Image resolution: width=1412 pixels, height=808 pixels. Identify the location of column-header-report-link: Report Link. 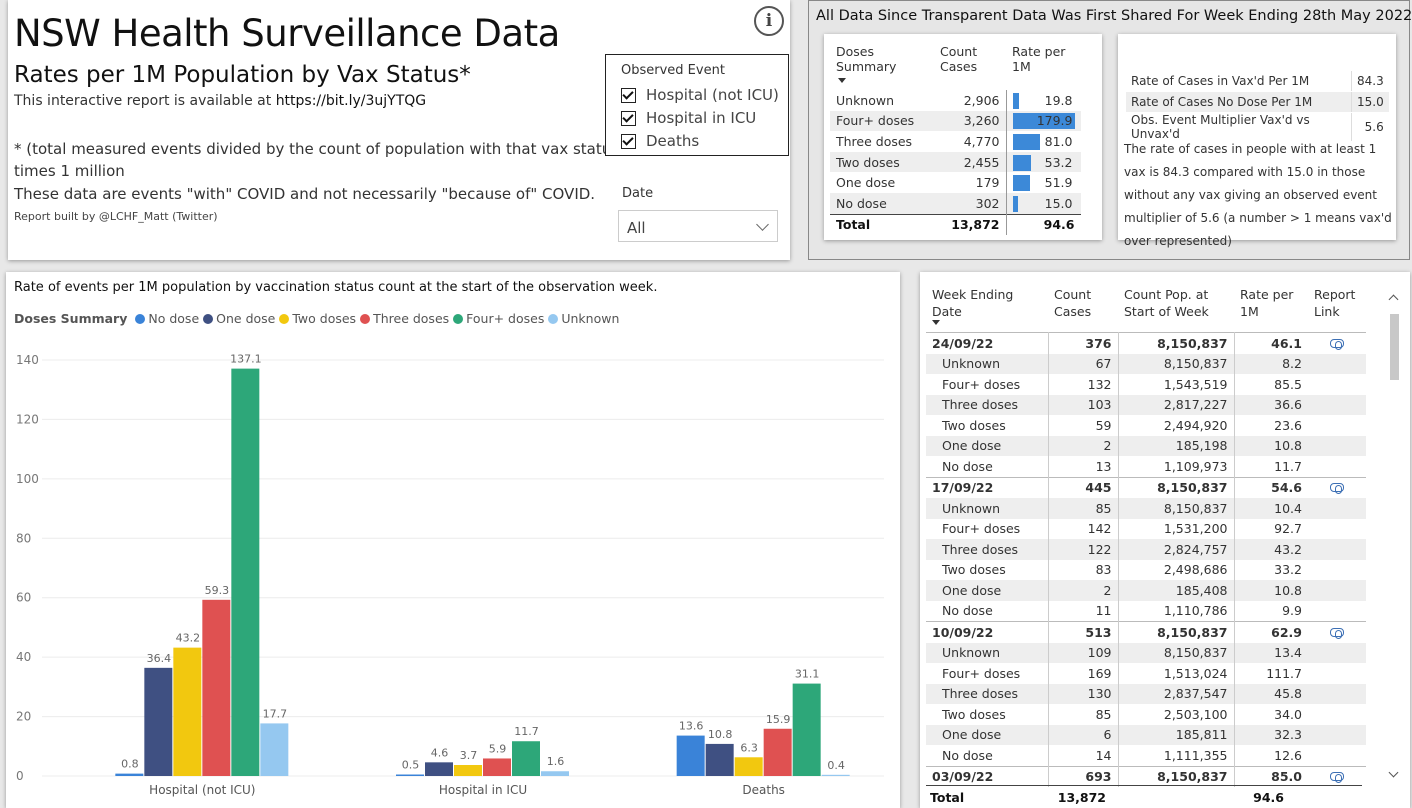
(1335, 303).